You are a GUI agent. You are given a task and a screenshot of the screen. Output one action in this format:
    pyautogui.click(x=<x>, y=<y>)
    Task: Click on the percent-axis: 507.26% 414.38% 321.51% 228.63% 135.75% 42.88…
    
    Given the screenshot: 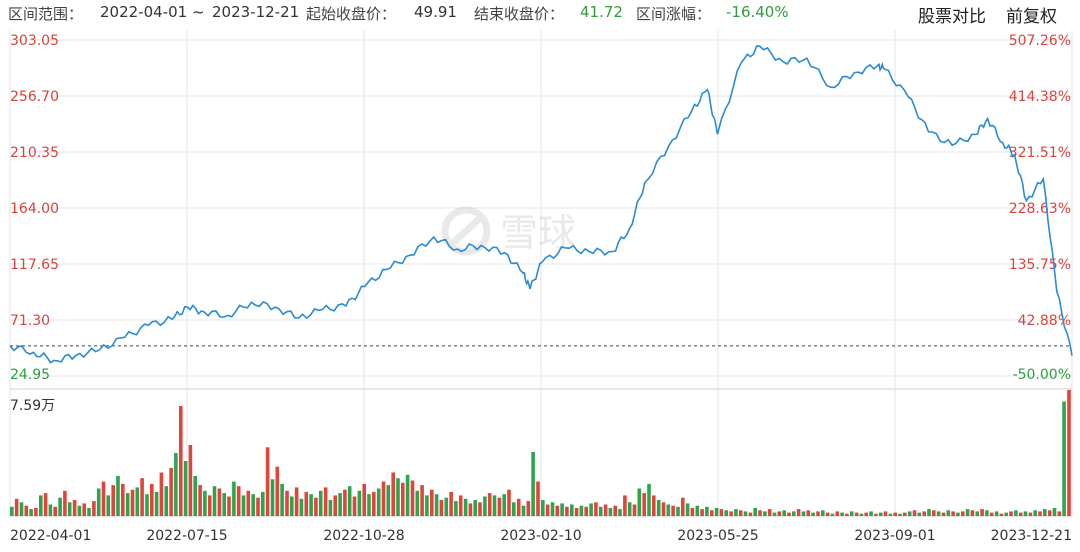 What is the action you would take?
    pyautogui.click(x=1040, y=208)
    